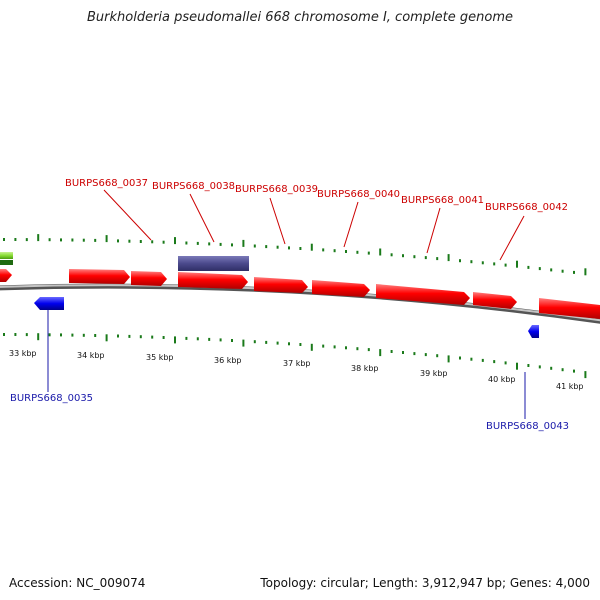  What do you see at coordinates (286, 317) in the screenshot?
I see `reverse-strand-genes` at bounding box center [286, 317].